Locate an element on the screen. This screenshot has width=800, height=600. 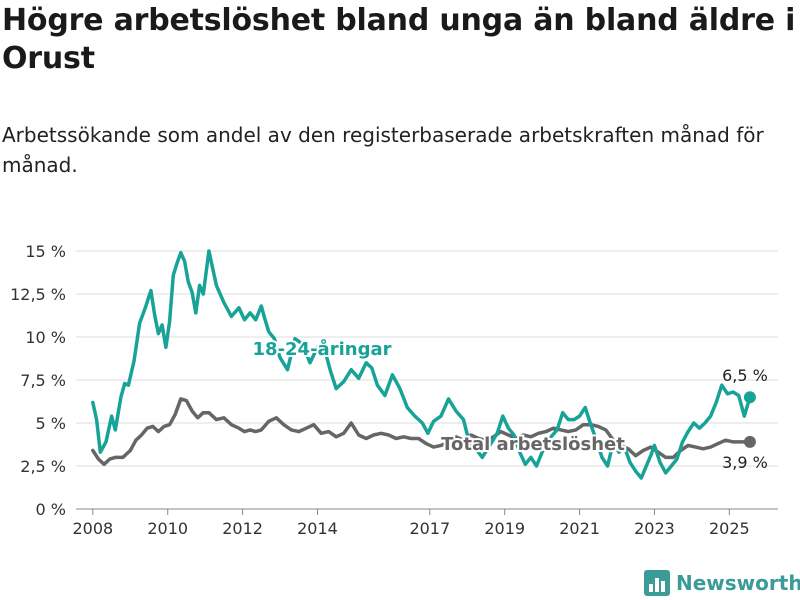
y-tick-label: 0 % is located at coordinates (51, 509).